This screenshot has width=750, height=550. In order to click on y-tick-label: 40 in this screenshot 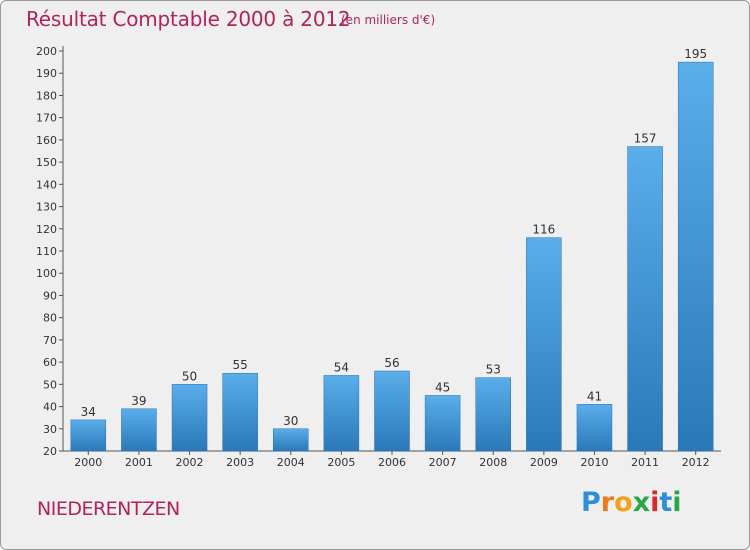, I will do `click(50, 407)`.